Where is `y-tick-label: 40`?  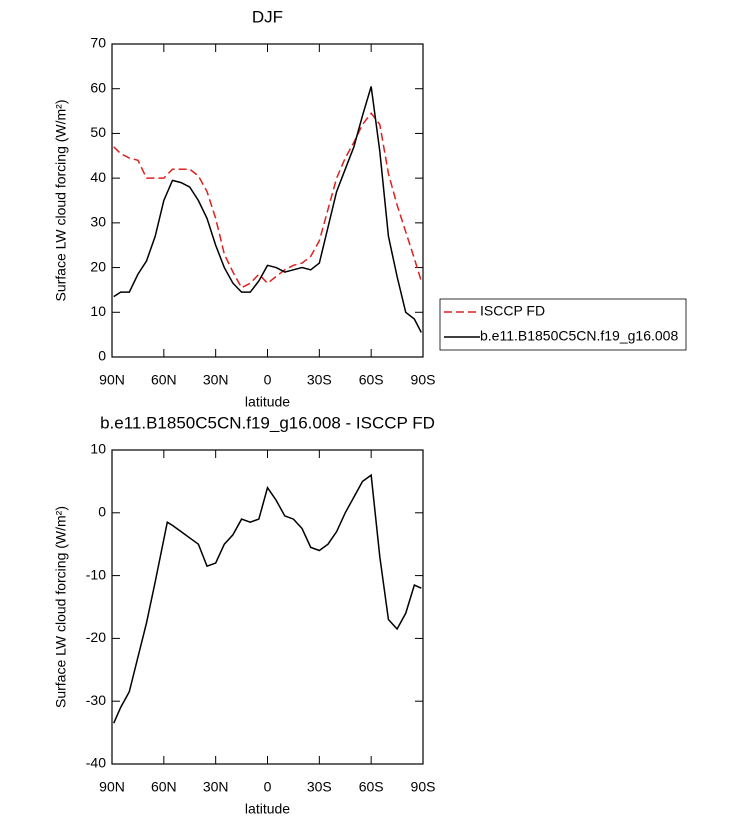 y-tick-label: 40 is located at coordinates (98, 177).